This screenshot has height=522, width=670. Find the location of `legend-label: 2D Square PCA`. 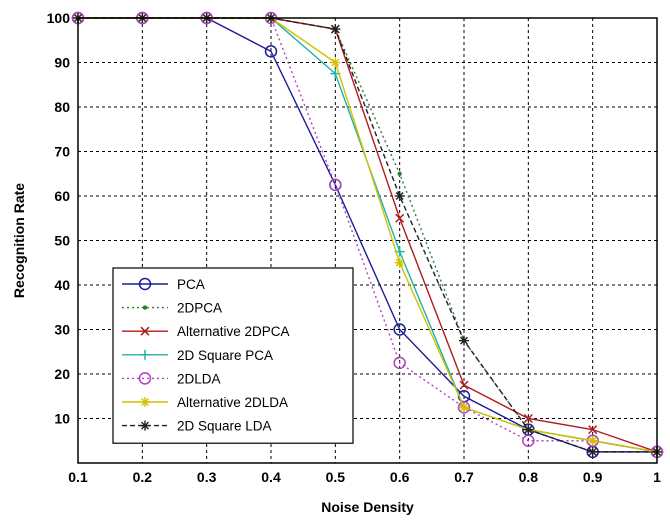

legend-label: 2D Square PCA is located at coordinates (225, 355).